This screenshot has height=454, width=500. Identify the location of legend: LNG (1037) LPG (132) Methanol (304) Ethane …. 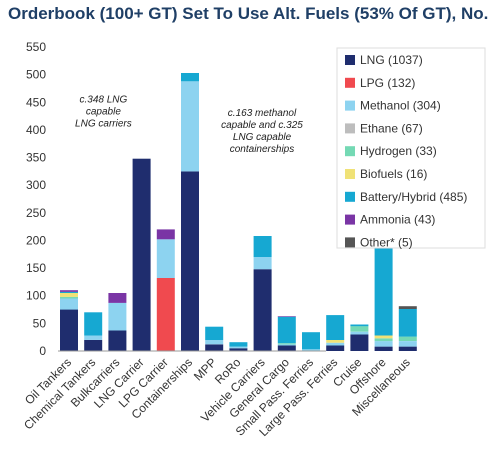
(411, 148).